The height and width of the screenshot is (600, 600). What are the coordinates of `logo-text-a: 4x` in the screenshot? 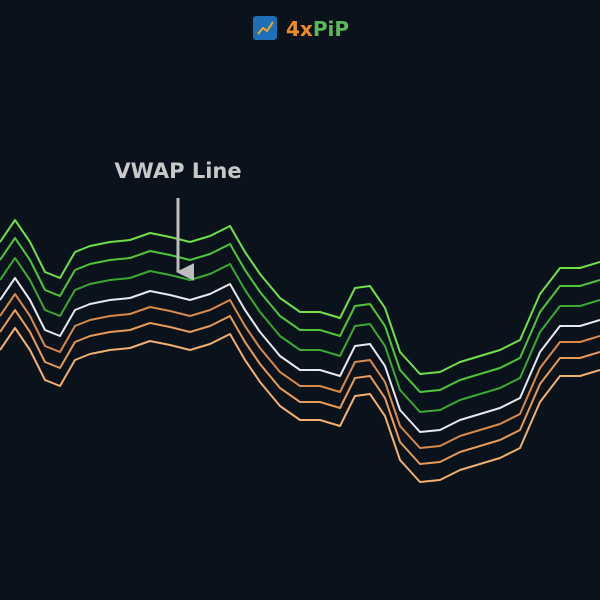 It's located at (299, 29).